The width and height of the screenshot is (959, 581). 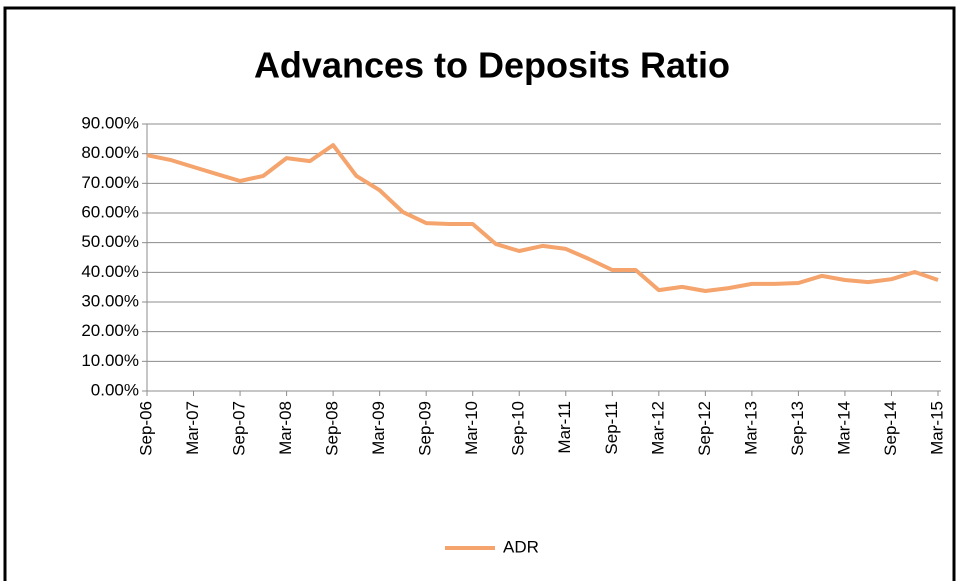 What do you see at coordinates (492, 65) in the screenshot?
I see `chart-title: Advances to Deposits Ratio` at bounding box center [492, 65].